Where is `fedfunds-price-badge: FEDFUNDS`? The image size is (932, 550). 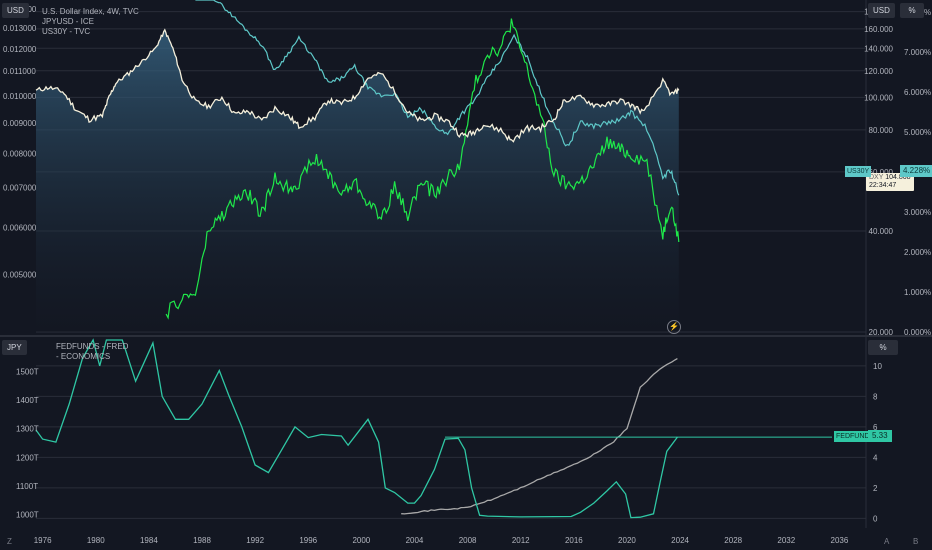
fedfunds-price-badge: FEDFUNDS is located at coordinates (855, 436).